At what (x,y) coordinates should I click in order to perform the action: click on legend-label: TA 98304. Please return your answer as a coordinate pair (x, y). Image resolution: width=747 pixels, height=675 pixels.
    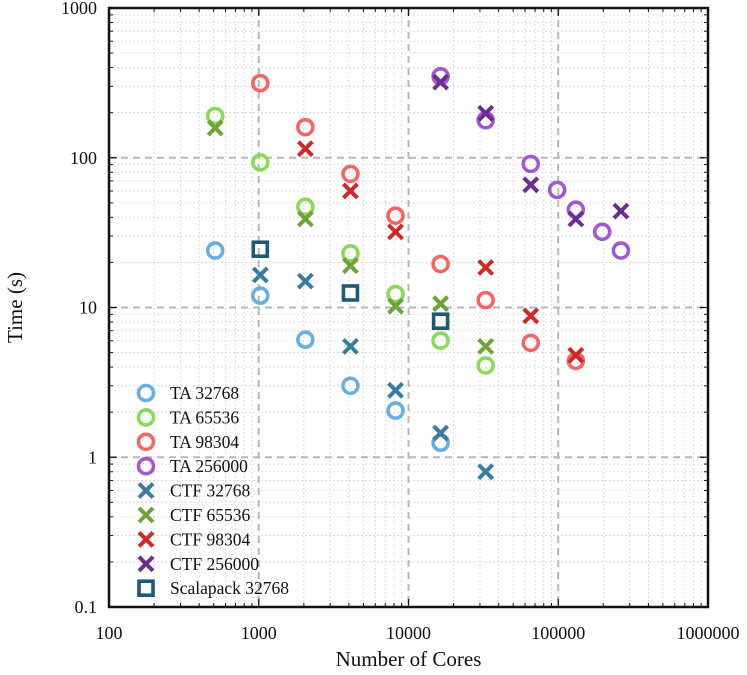
    Looking at the image, I should click on (204, 442).